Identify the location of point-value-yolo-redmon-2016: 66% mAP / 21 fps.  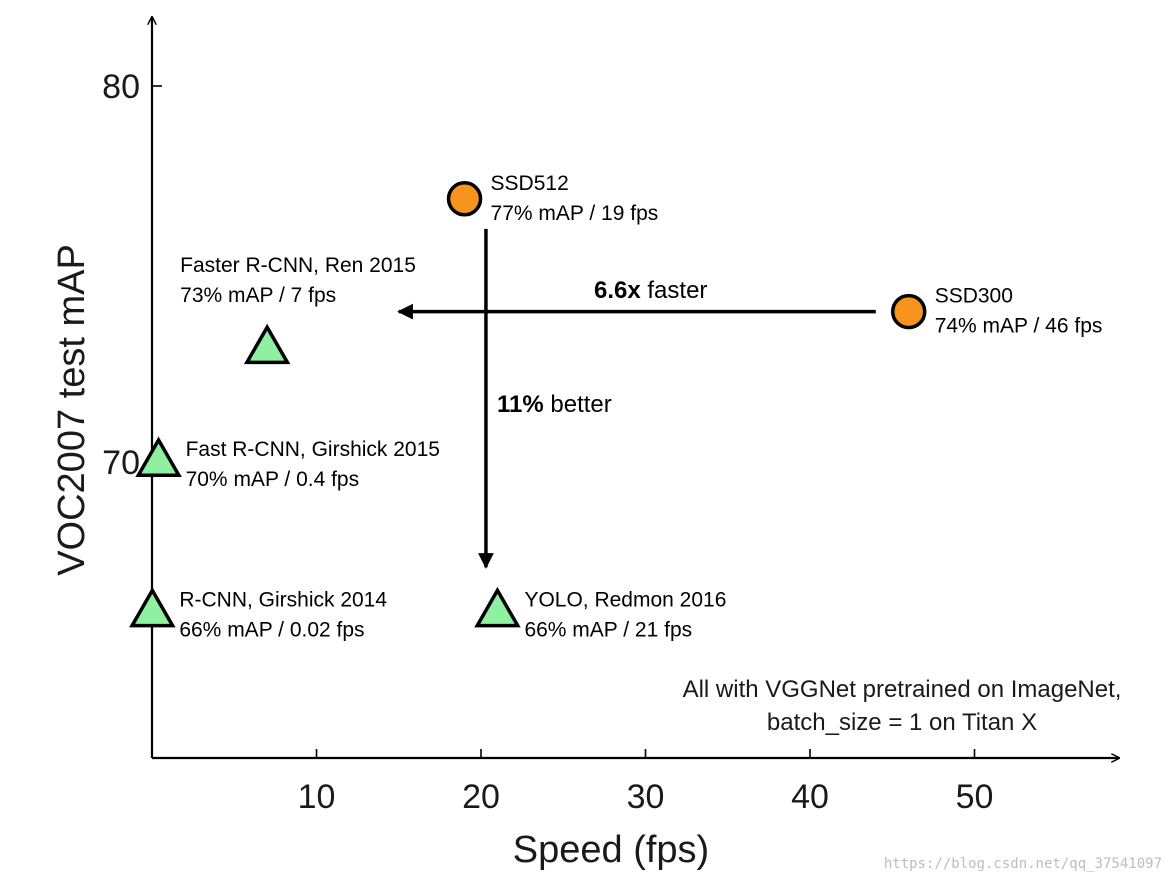
(608, 629).